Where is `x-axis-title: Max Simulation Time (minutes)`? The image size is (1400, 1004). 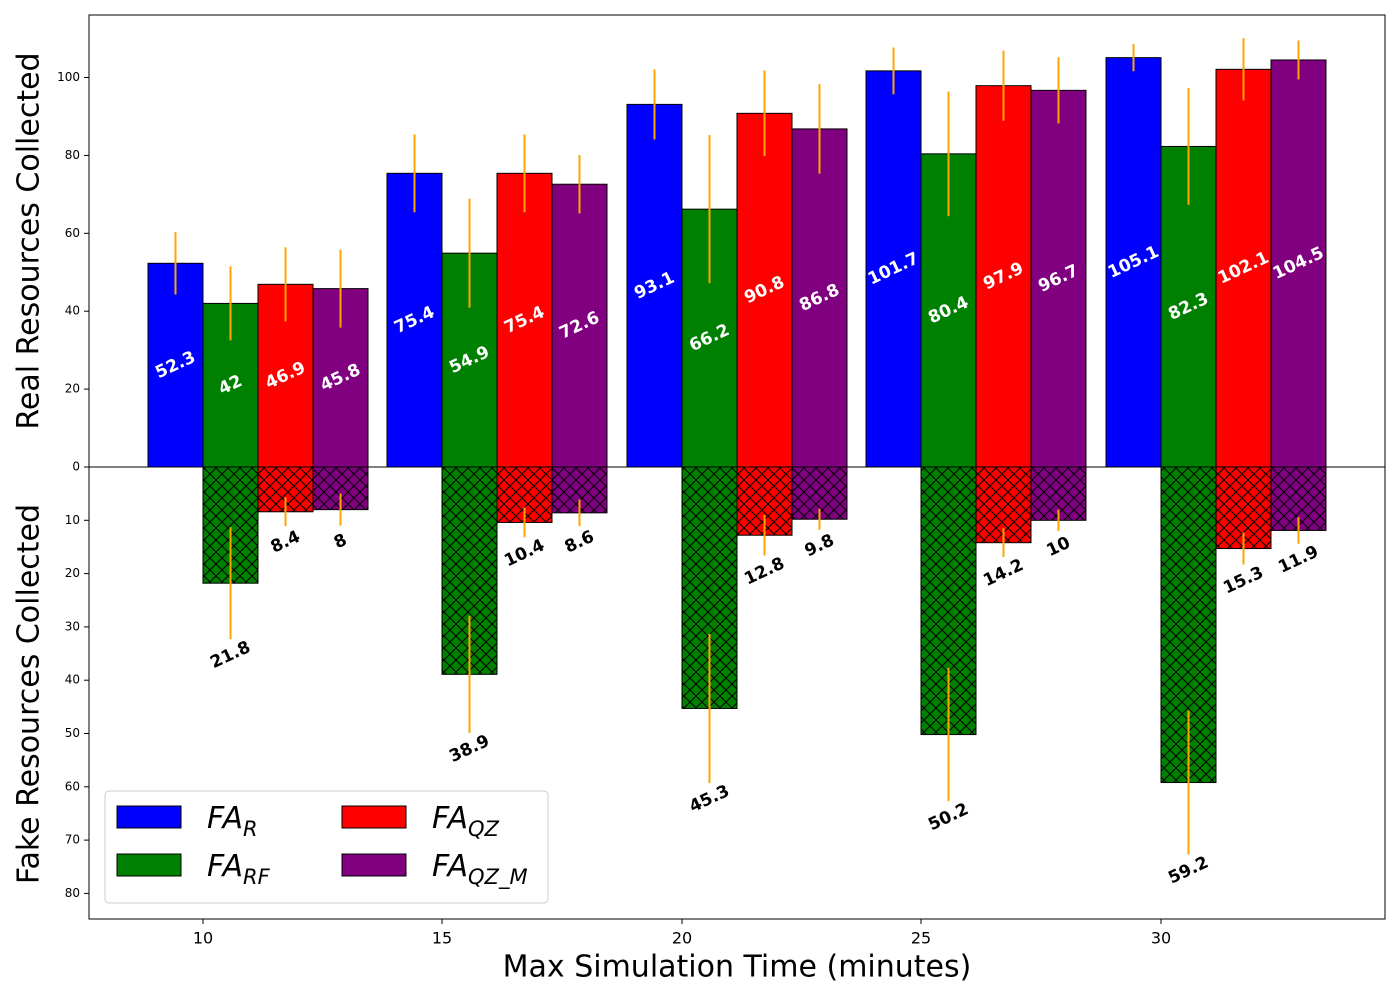
x-axis-title: Max Simulation Time (minutes) is located at coordinates (737, 967).